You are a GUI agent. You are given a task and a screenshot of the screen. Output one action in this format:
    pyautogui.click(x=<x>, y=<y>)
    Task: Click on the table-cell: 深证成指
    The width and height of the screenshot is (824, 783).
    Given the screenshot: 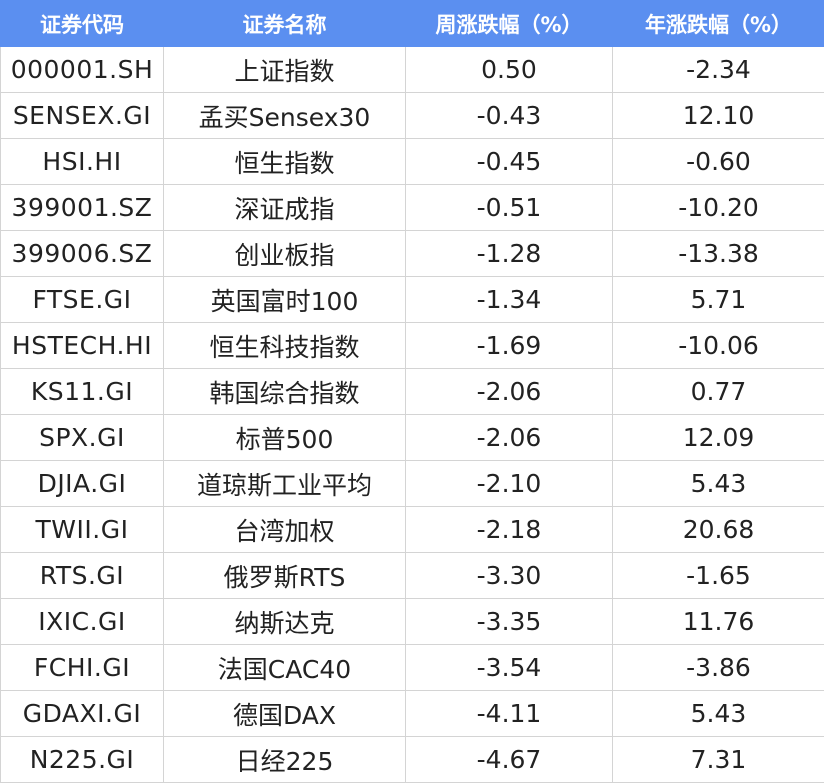 What is the action you would take?
    pyautogui.click(x=285, y=208)
    